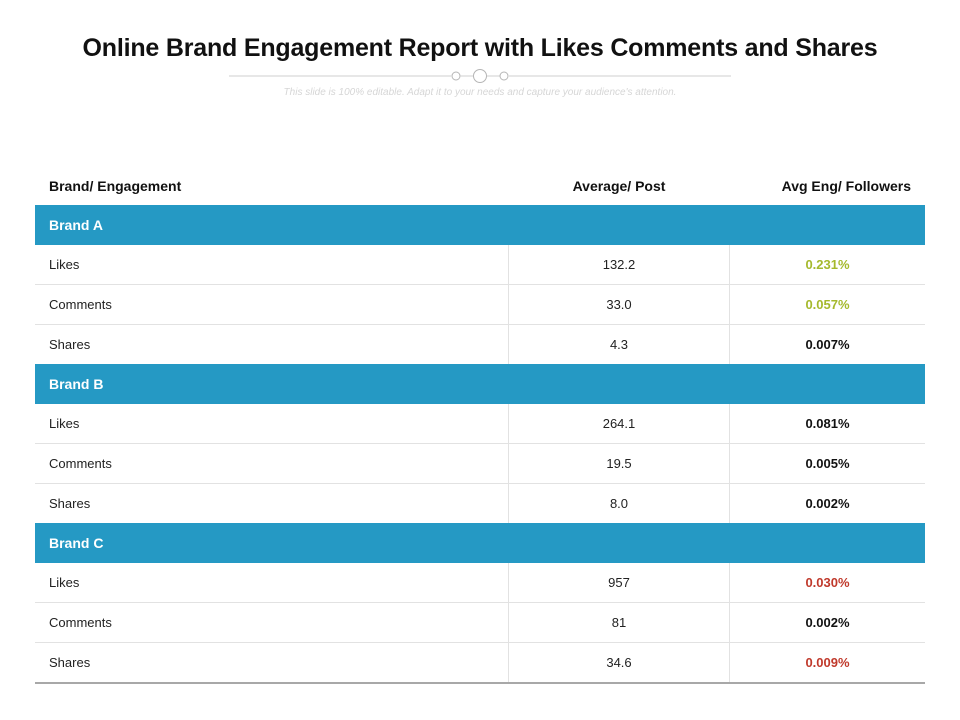  Describe the element at coordinates (480, 623) in the screenshot. I see `table-row: Comments 81 0.002%` at that location.